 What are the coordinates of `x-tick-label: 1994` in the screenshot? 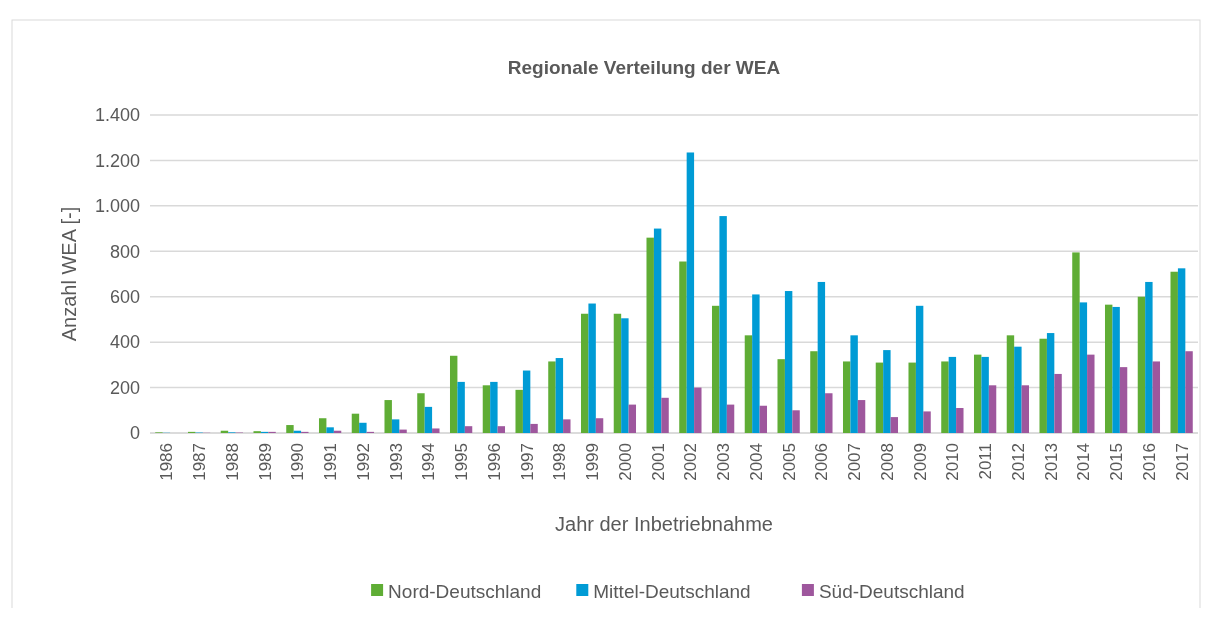 It's located at (429, 462).